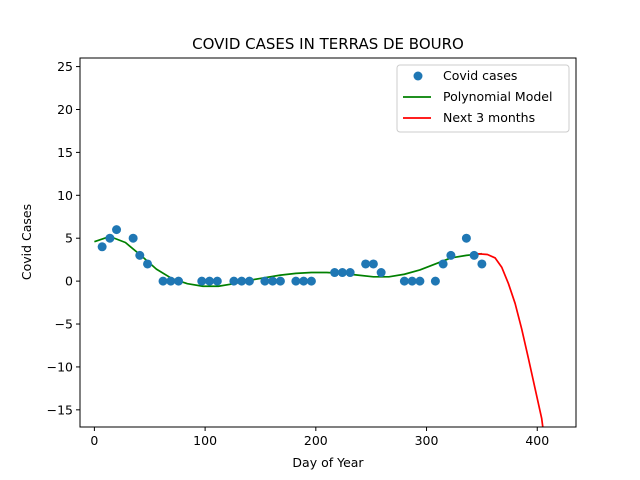 The height and width of the screenshot is (480, 640). What do you see at coordinates (63, 238) in the screenshot?
I see `y-axis: −15 −10 −5 0 5 10 15 20 25` at bounding box center [63, 238].